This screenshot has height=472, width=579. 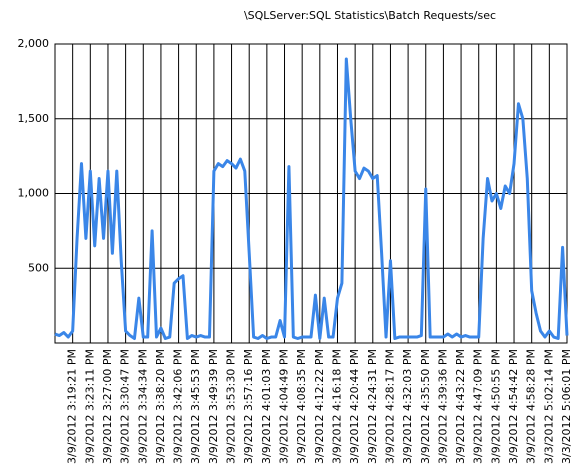 What do you see at coordinates (213, 406) in the screenshot?
I see `x-tick-label: 3/9/2012 3:49:39 PM` at bounding box center [213, 406].